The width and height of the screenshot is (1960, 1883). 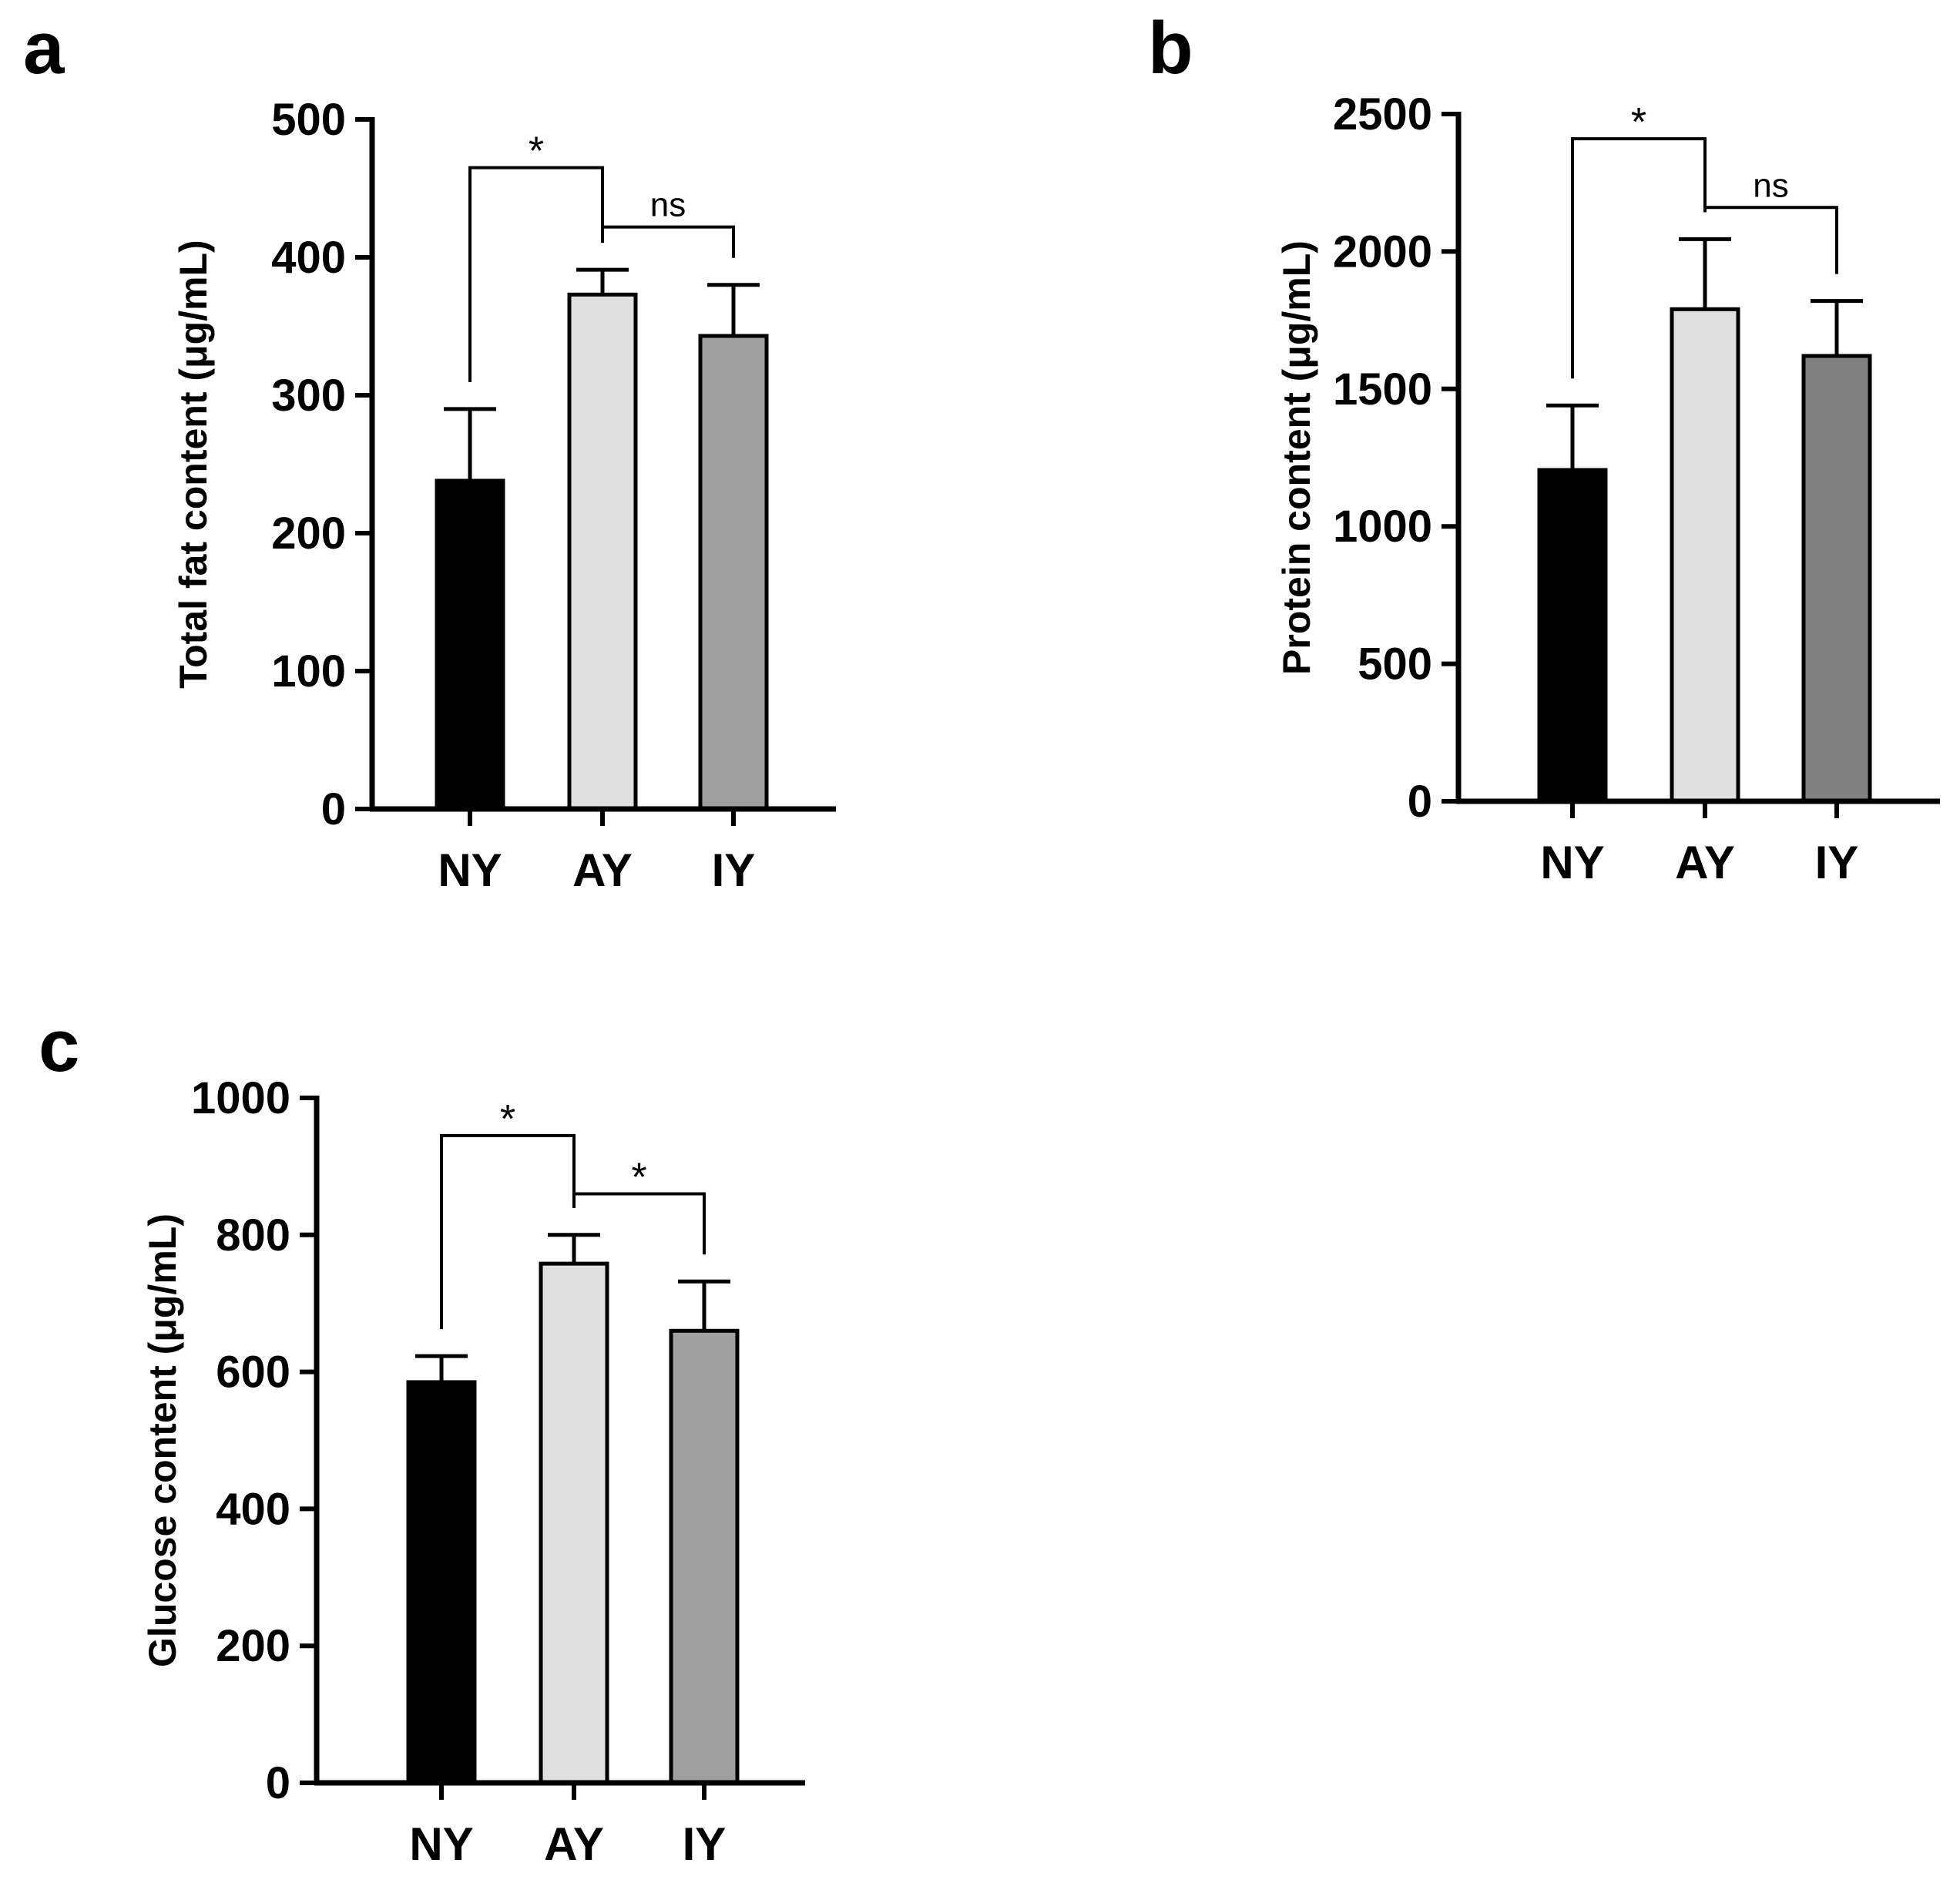 What do you see at coordinates (44, 48) in the screenshot?
I see `panel-letter: a` at bounding box center [44, 48].